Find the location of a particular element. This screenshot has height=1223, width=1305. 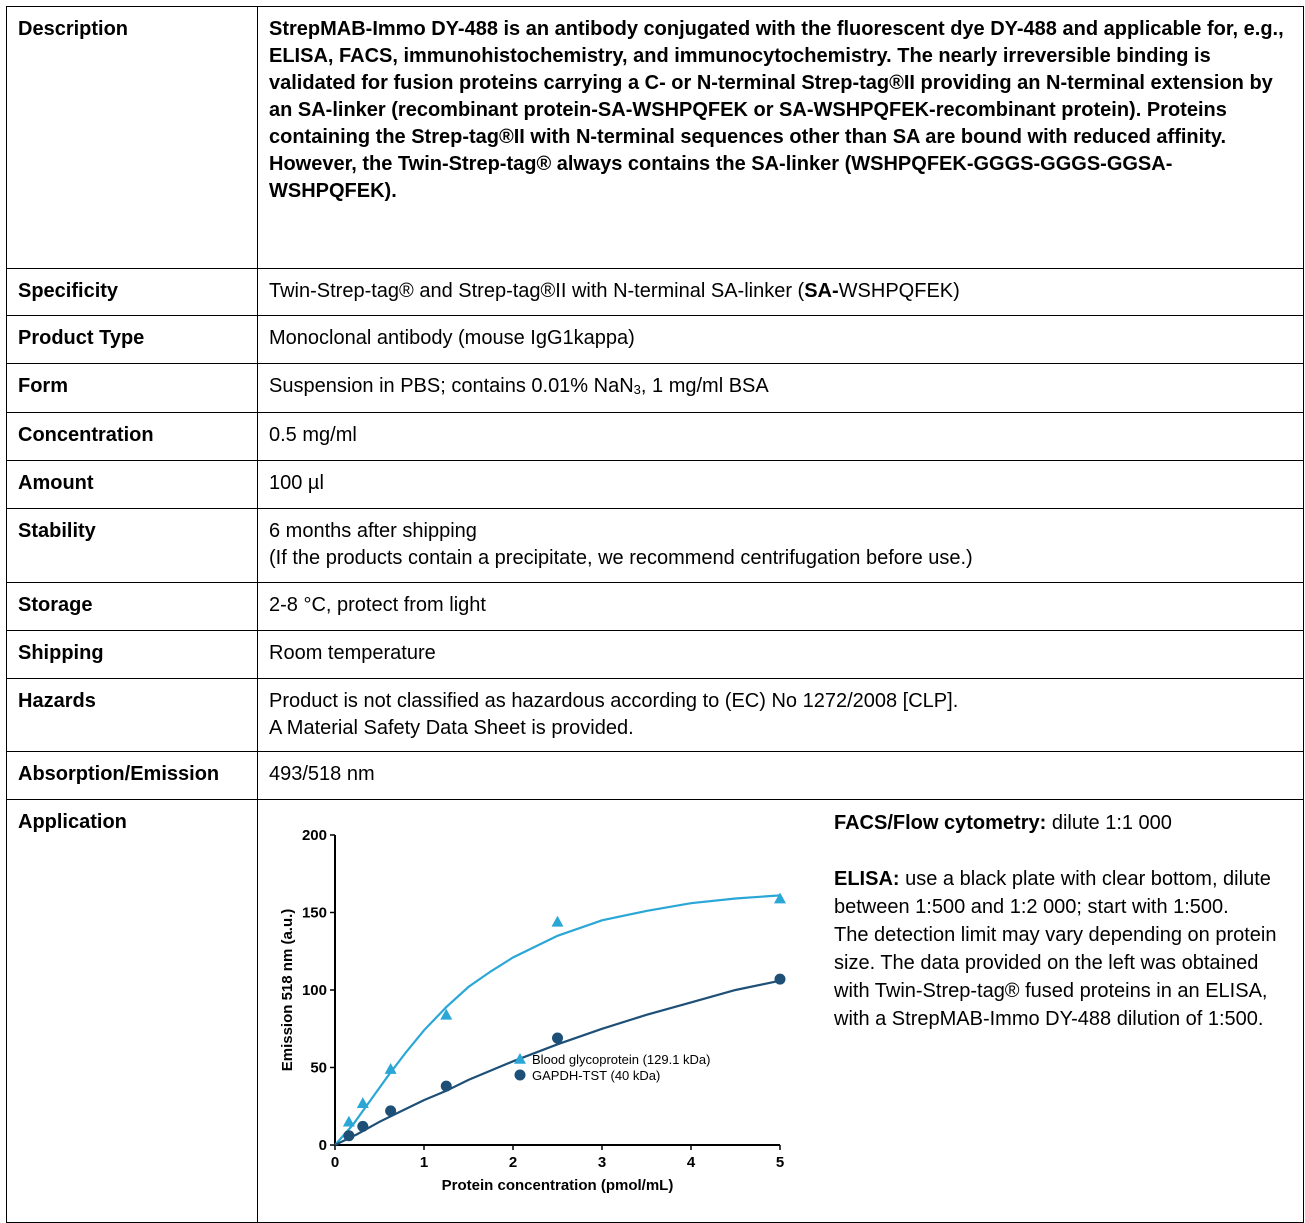

x-tick-label: 4 is located at coordinates (691, 1162).